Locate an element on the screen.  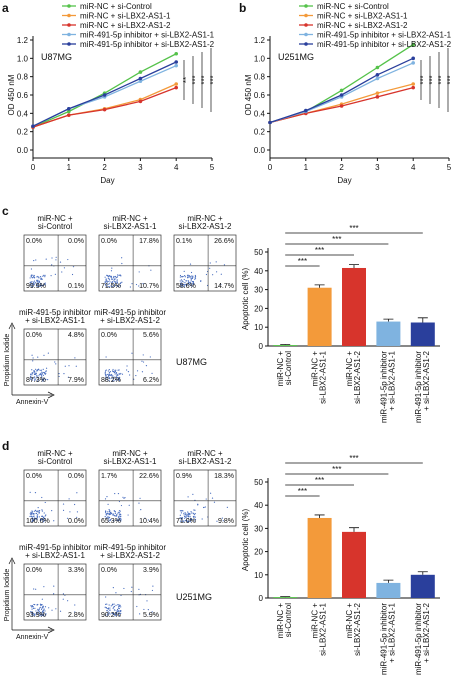
x-tick-label: 5 is located at coordinates (449, 167).